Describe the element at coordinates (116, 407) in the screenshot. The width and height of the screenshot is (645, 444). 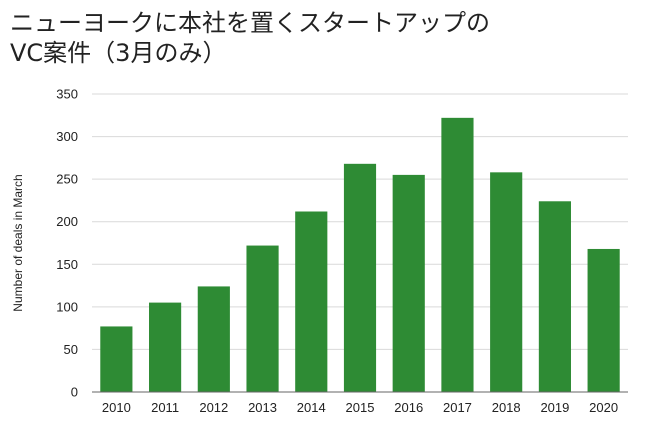
I see `x-tick-label: 2010` at that location.